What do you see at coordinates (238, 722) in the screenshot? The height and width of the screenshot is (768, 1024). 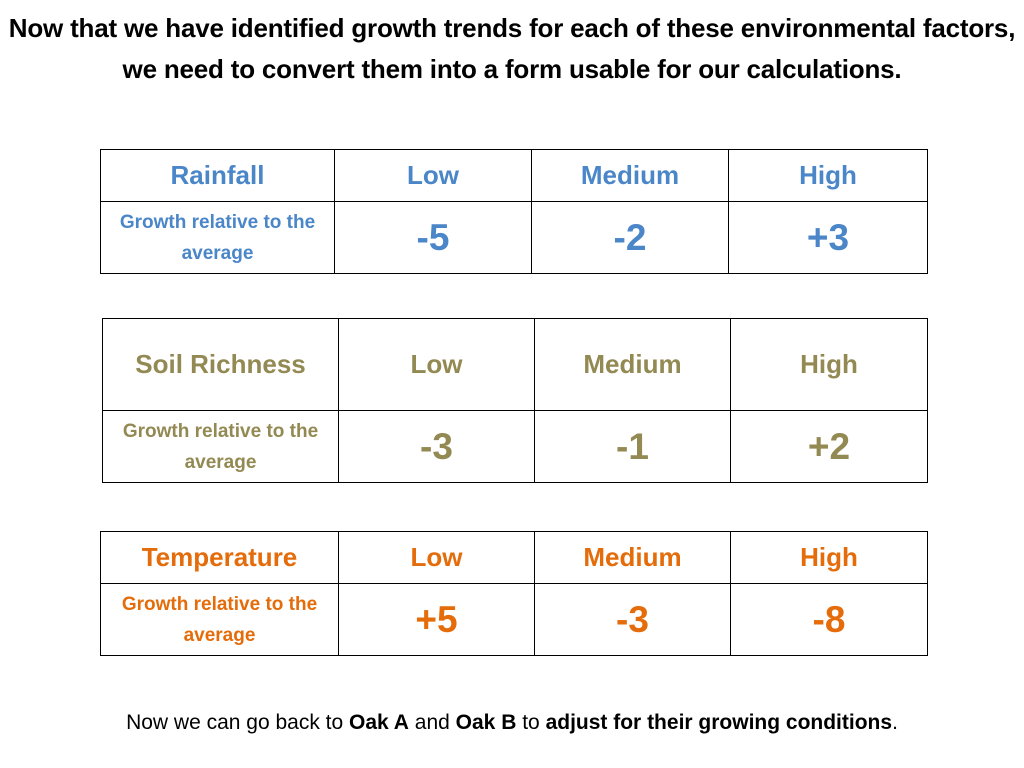 I see `footer-text: Now we can go back to` at bounding box center [238, 722].